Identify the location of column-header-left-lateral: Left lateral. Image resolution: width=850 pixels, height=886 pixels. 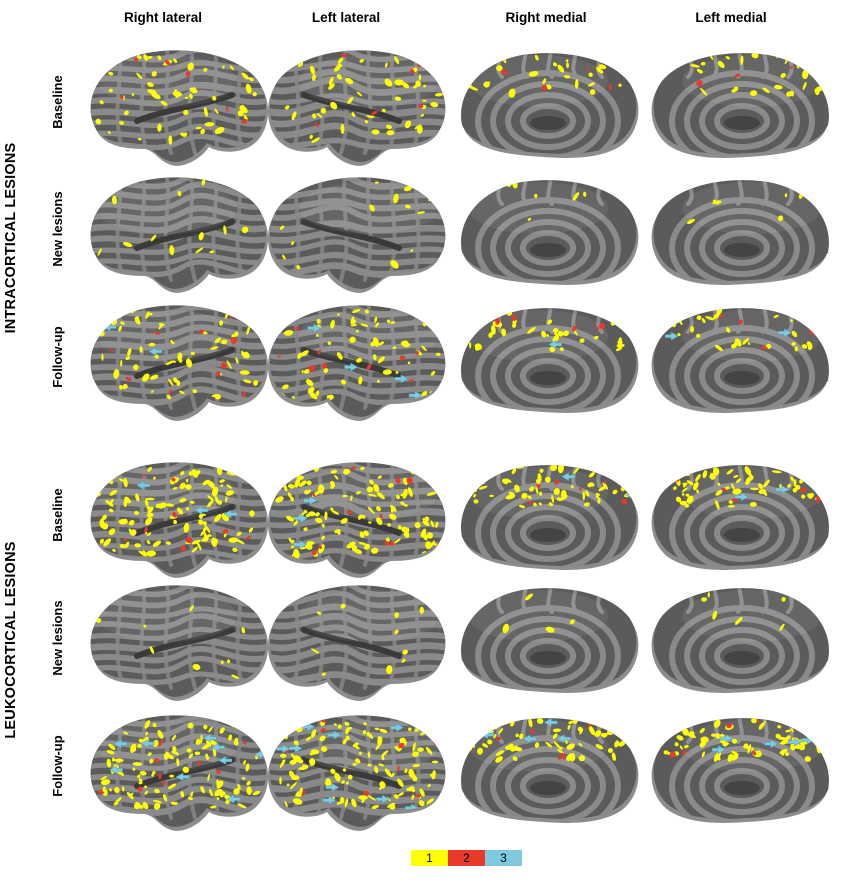
(346, 17).